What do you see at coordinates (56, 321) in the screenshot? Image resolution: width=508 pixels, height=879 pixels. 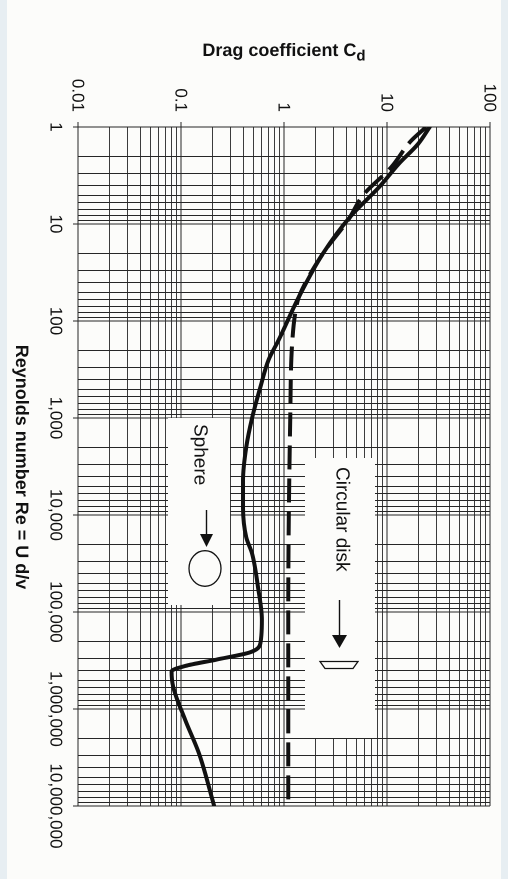 I see `y-tick-label: 100` at bounding box center [56, 321].